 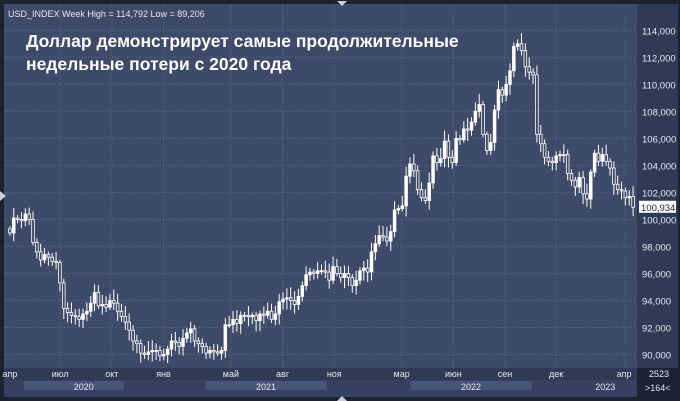 I want to click on x-month-label: июл, so click(x=60, y=374).